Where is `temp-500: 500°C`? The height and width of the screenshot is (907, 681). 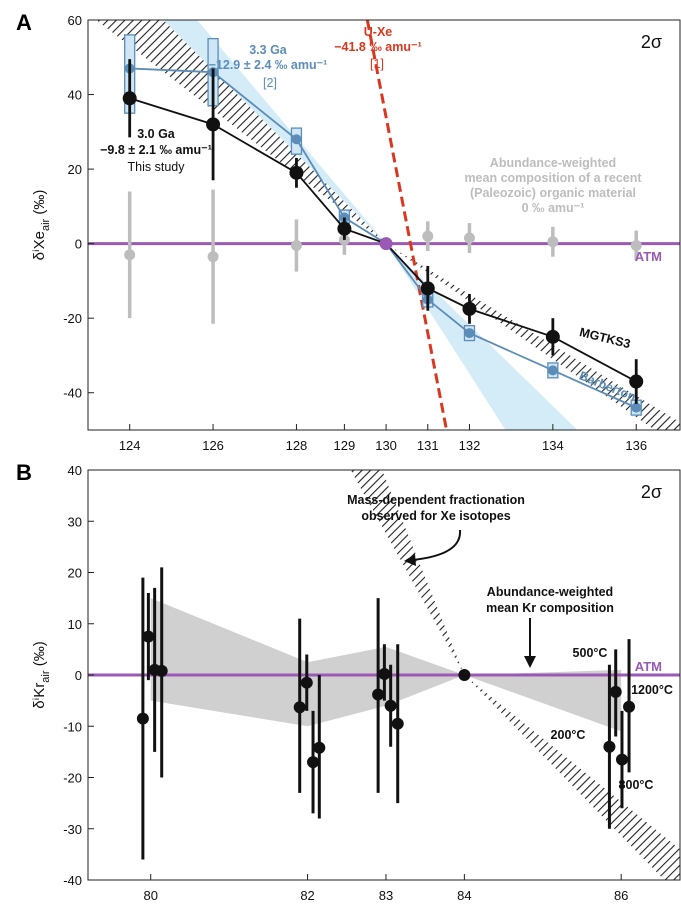
temp-500: 500°C is located at coordinates (590, 653).